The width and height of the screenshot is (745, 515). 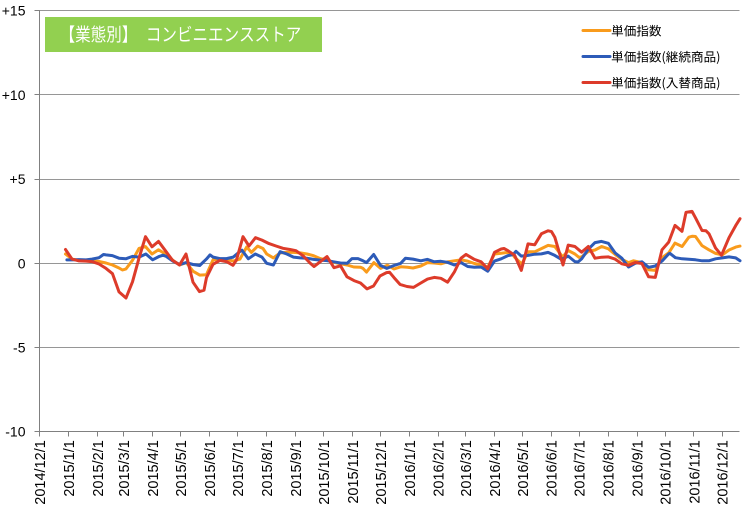 I want to click on svg-text: 2015/7/1, so click(x=239, y=468).